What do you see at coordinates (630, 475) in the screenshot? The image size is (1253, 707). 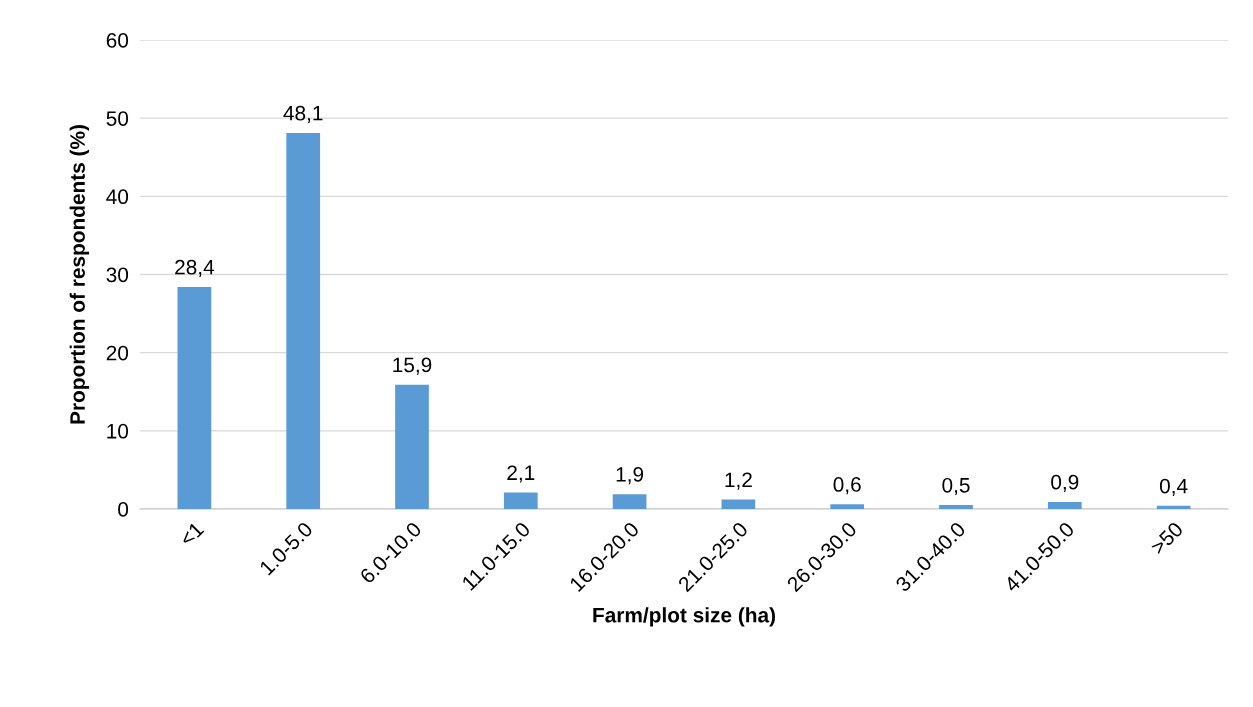 I see `data-label: 1,9` at bounding box center [630, 475].